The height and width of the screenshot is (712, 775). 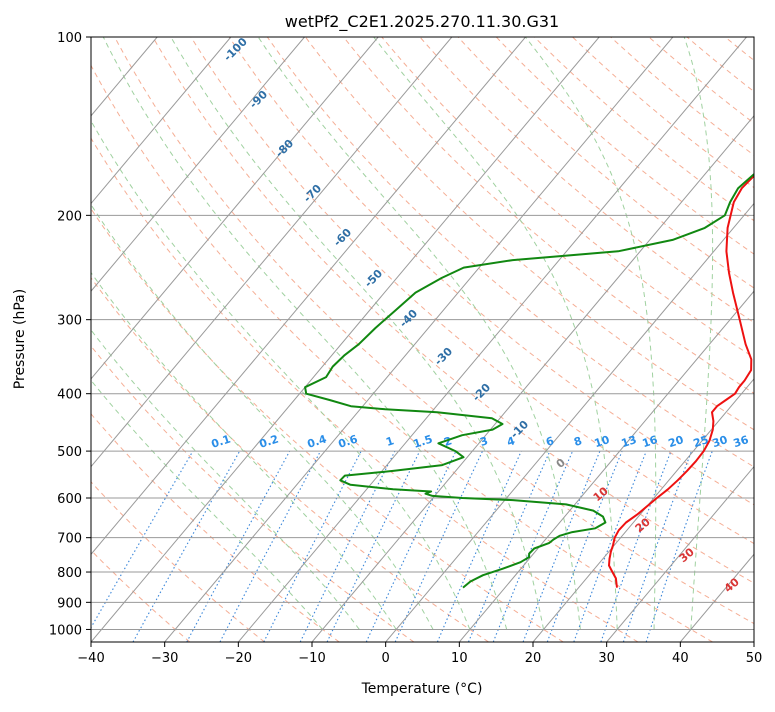 What do you see at coordinates (69, 573) in the screenshot?
I see `y-tick-label: 800` at bounding box center [69, 573].